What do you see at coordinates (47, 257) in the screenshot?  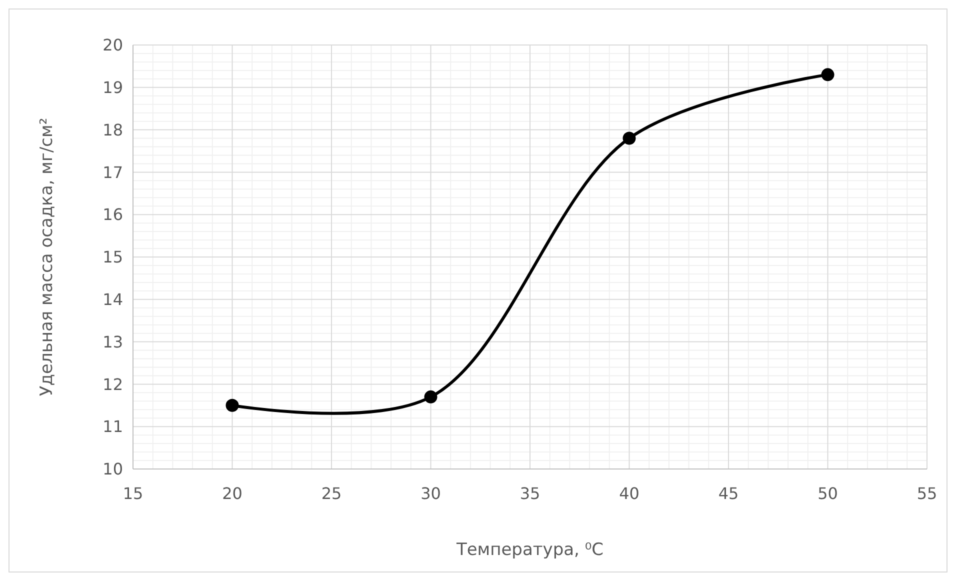 I see `y-axis-title: Удельная масса осадка, мг/см²` at bounding box center [47, 257].